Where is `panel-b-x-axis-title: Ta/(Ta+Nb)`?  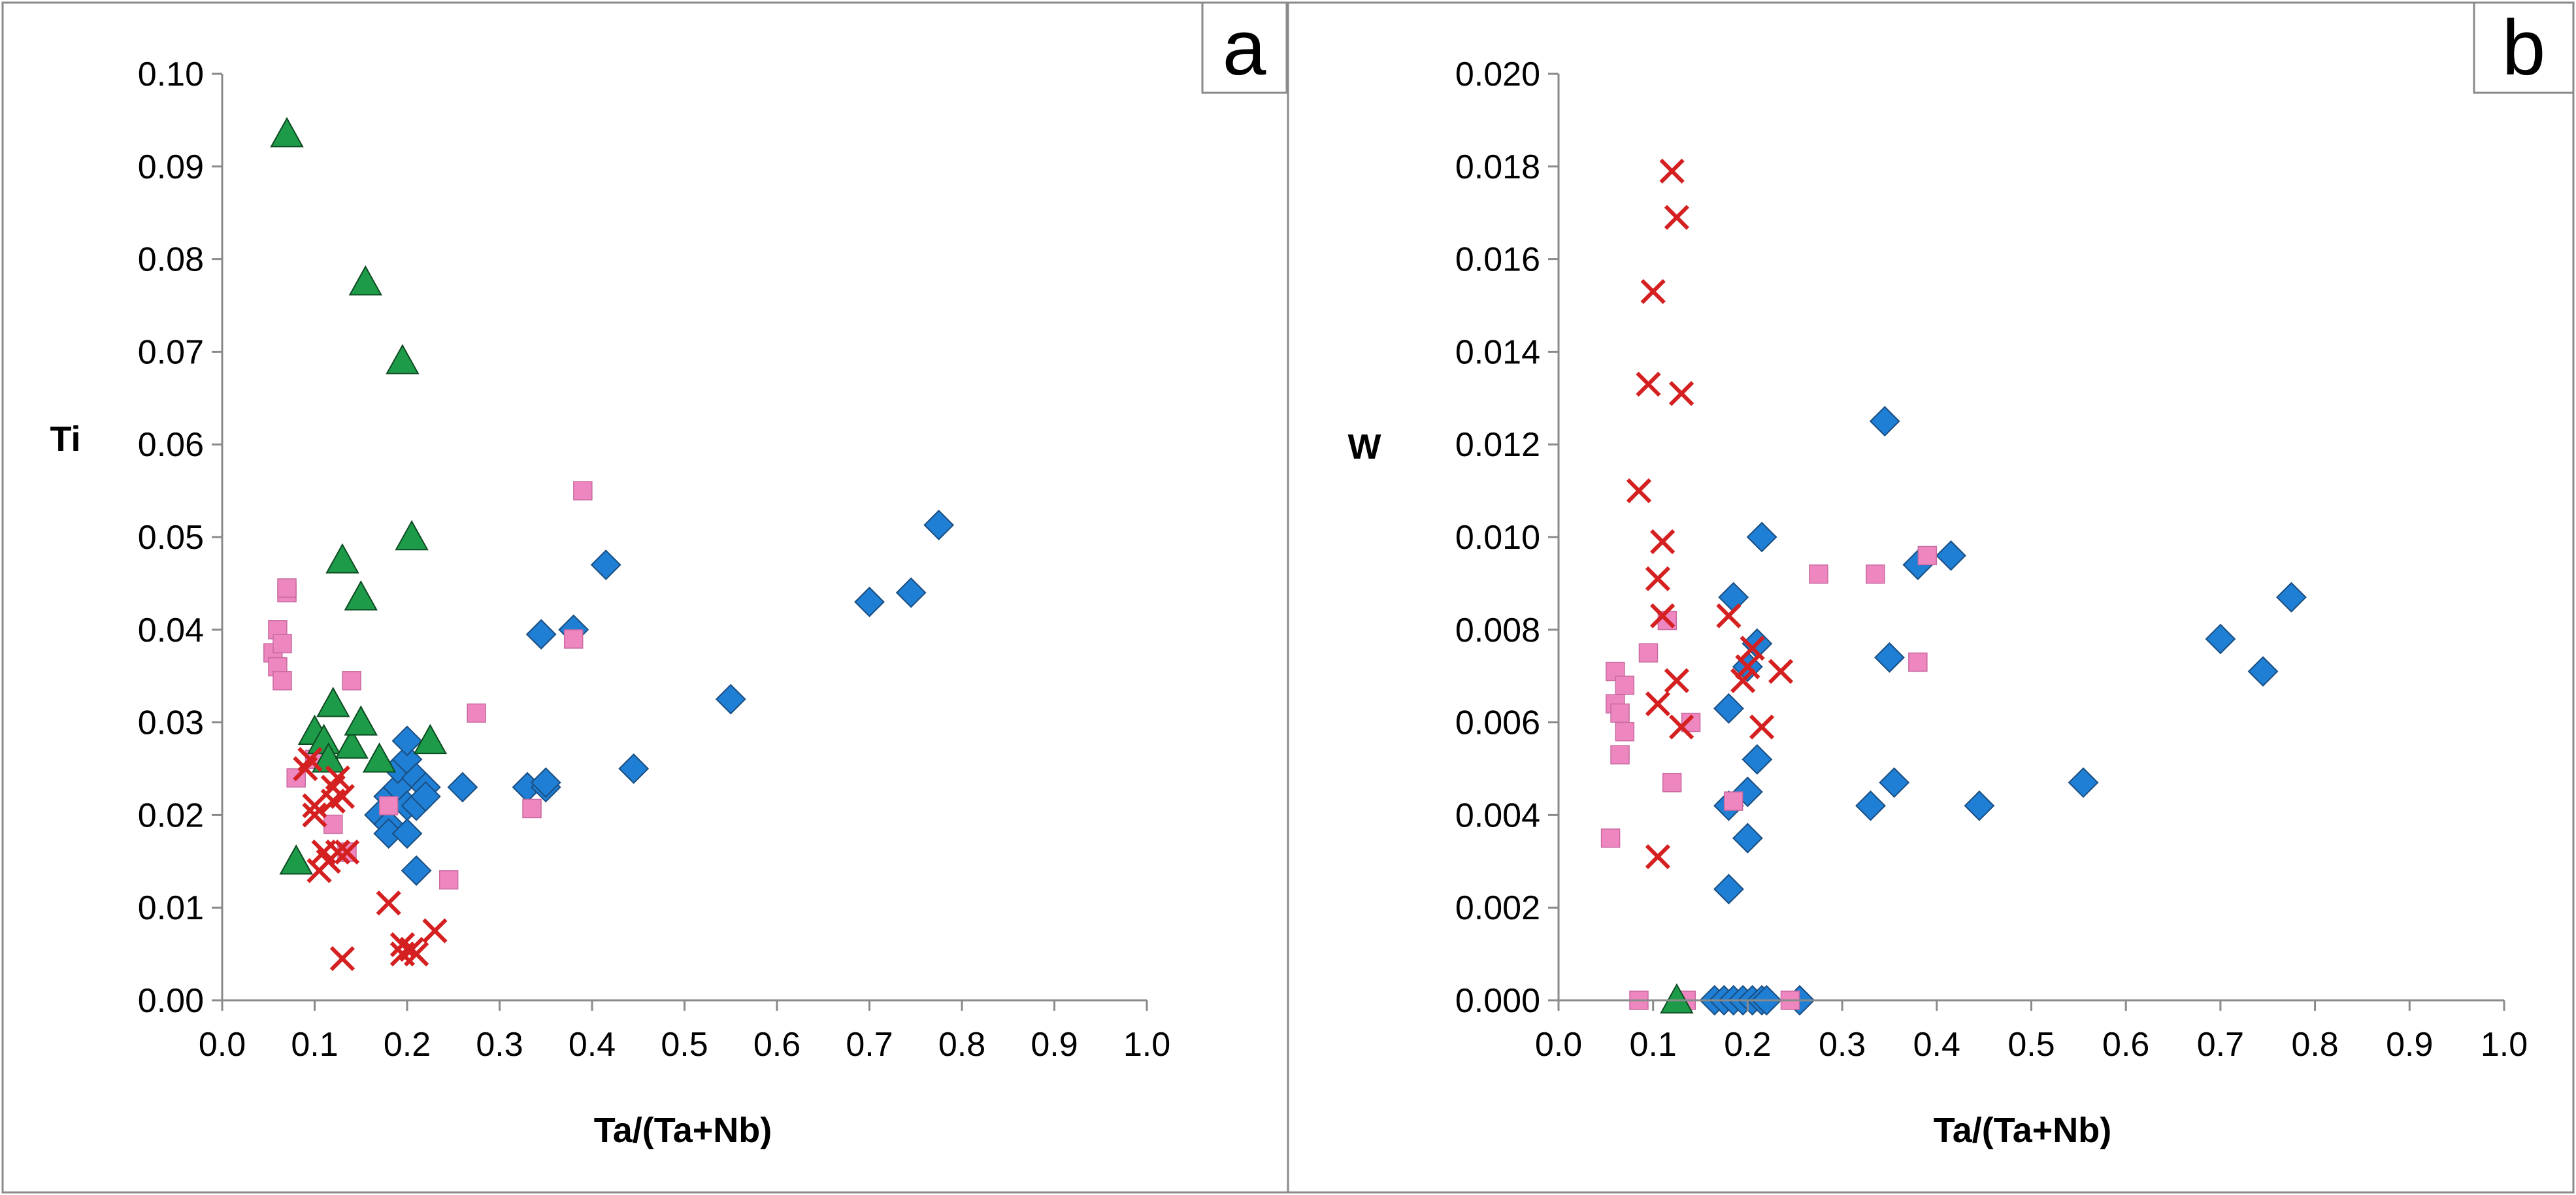 panel-b-x-axis-title: Ta/(Ta+Nb) is located at coordinates (2023, 1130).